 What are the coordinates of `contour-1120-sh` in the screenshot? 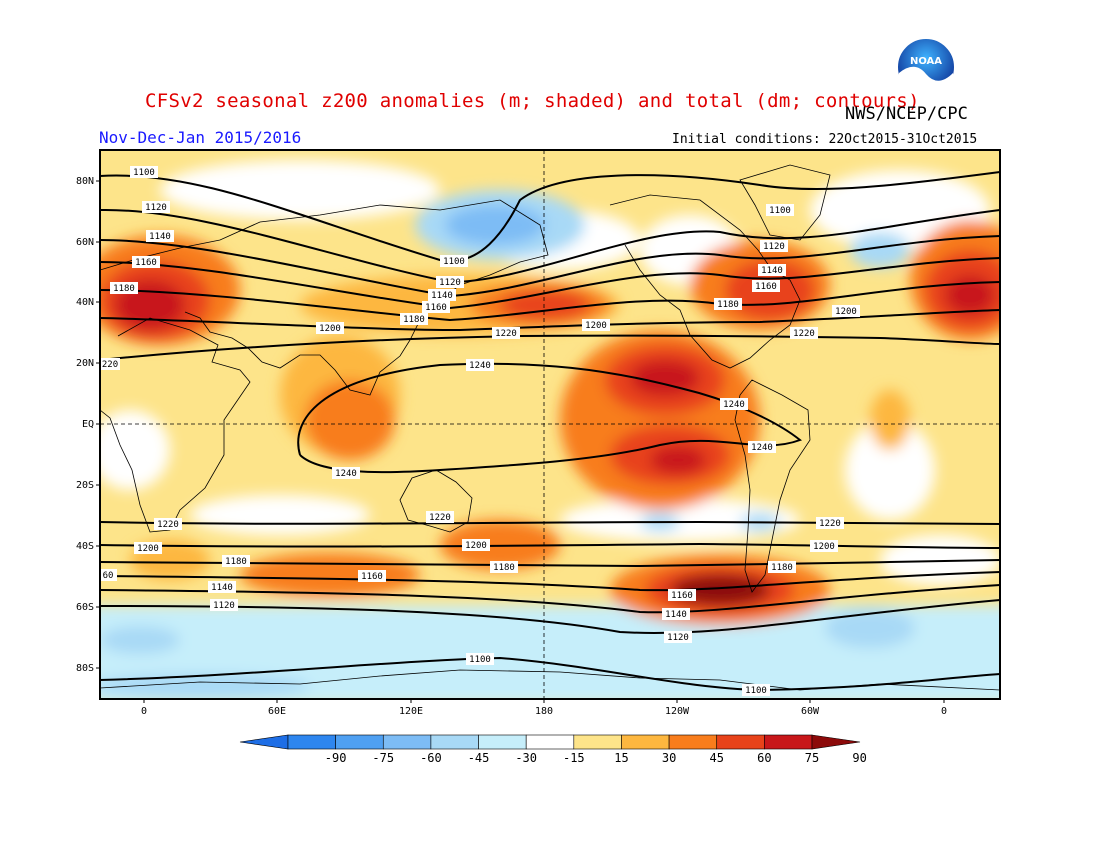 It's located at (550, 616).